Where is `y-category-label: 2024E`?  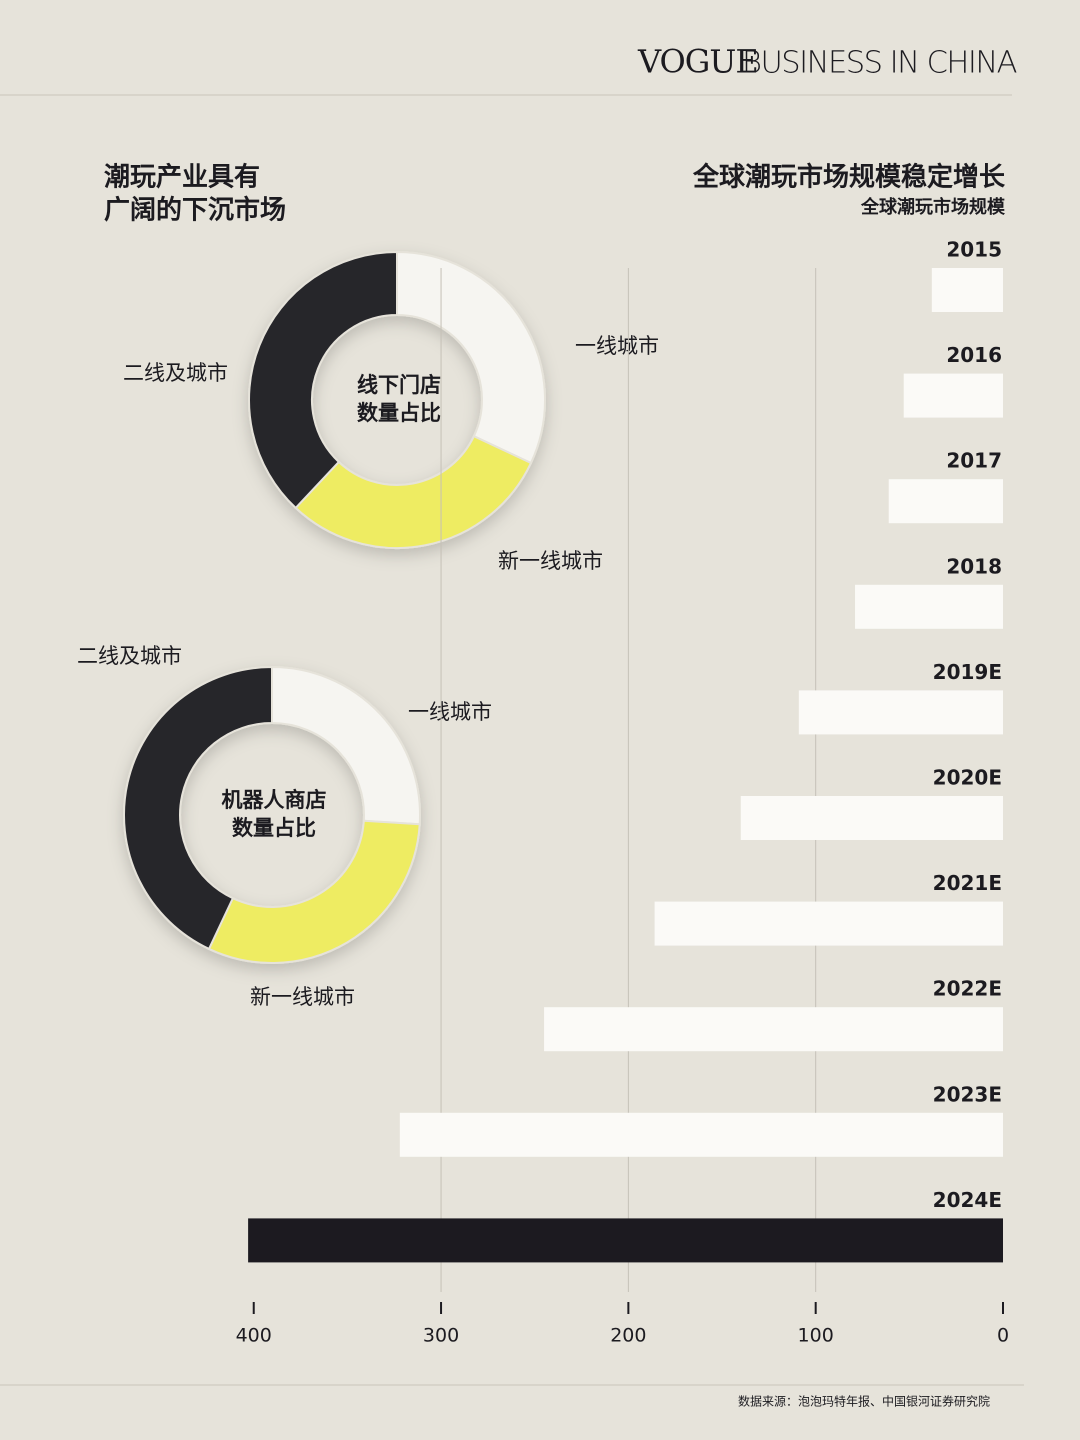 y-category-label: 2024E is located at coordinates (967, 1200).